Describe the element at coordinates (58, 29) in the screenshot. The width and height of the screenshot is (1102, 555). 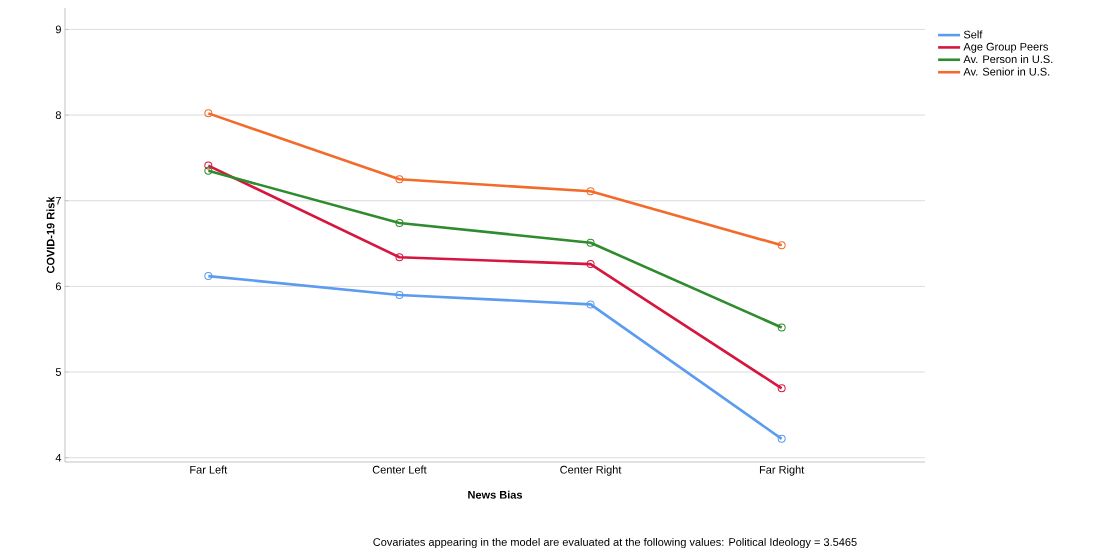
I see `y-tick-label: 9` at that location.